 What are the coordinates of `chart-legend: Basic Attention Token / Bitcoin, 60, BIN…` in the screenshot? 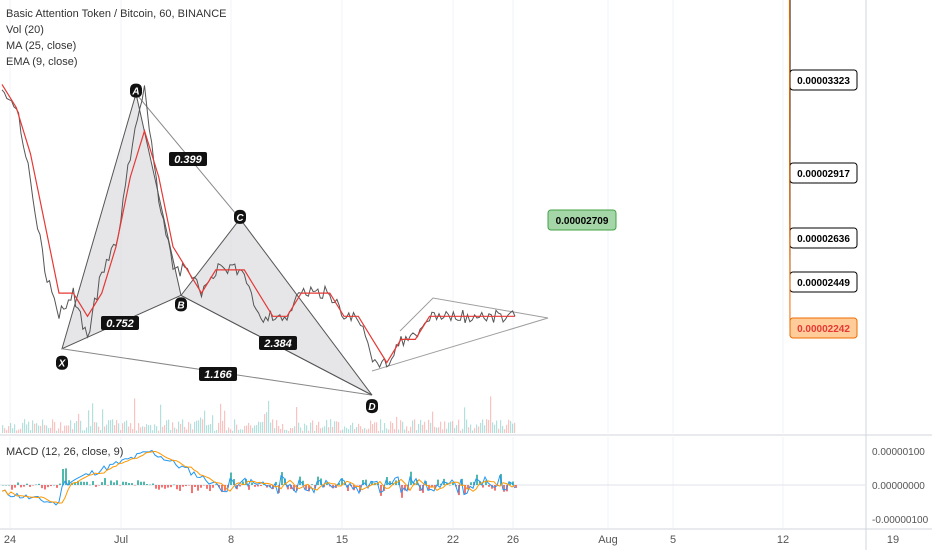 It's located at (116, 38).